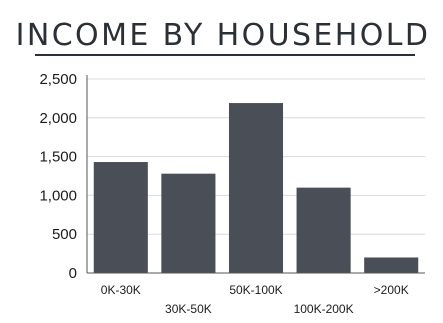  Describe the element at coordinates (58, 79) in the screenshot. I see `y-tick-label: 2,500` at that location.